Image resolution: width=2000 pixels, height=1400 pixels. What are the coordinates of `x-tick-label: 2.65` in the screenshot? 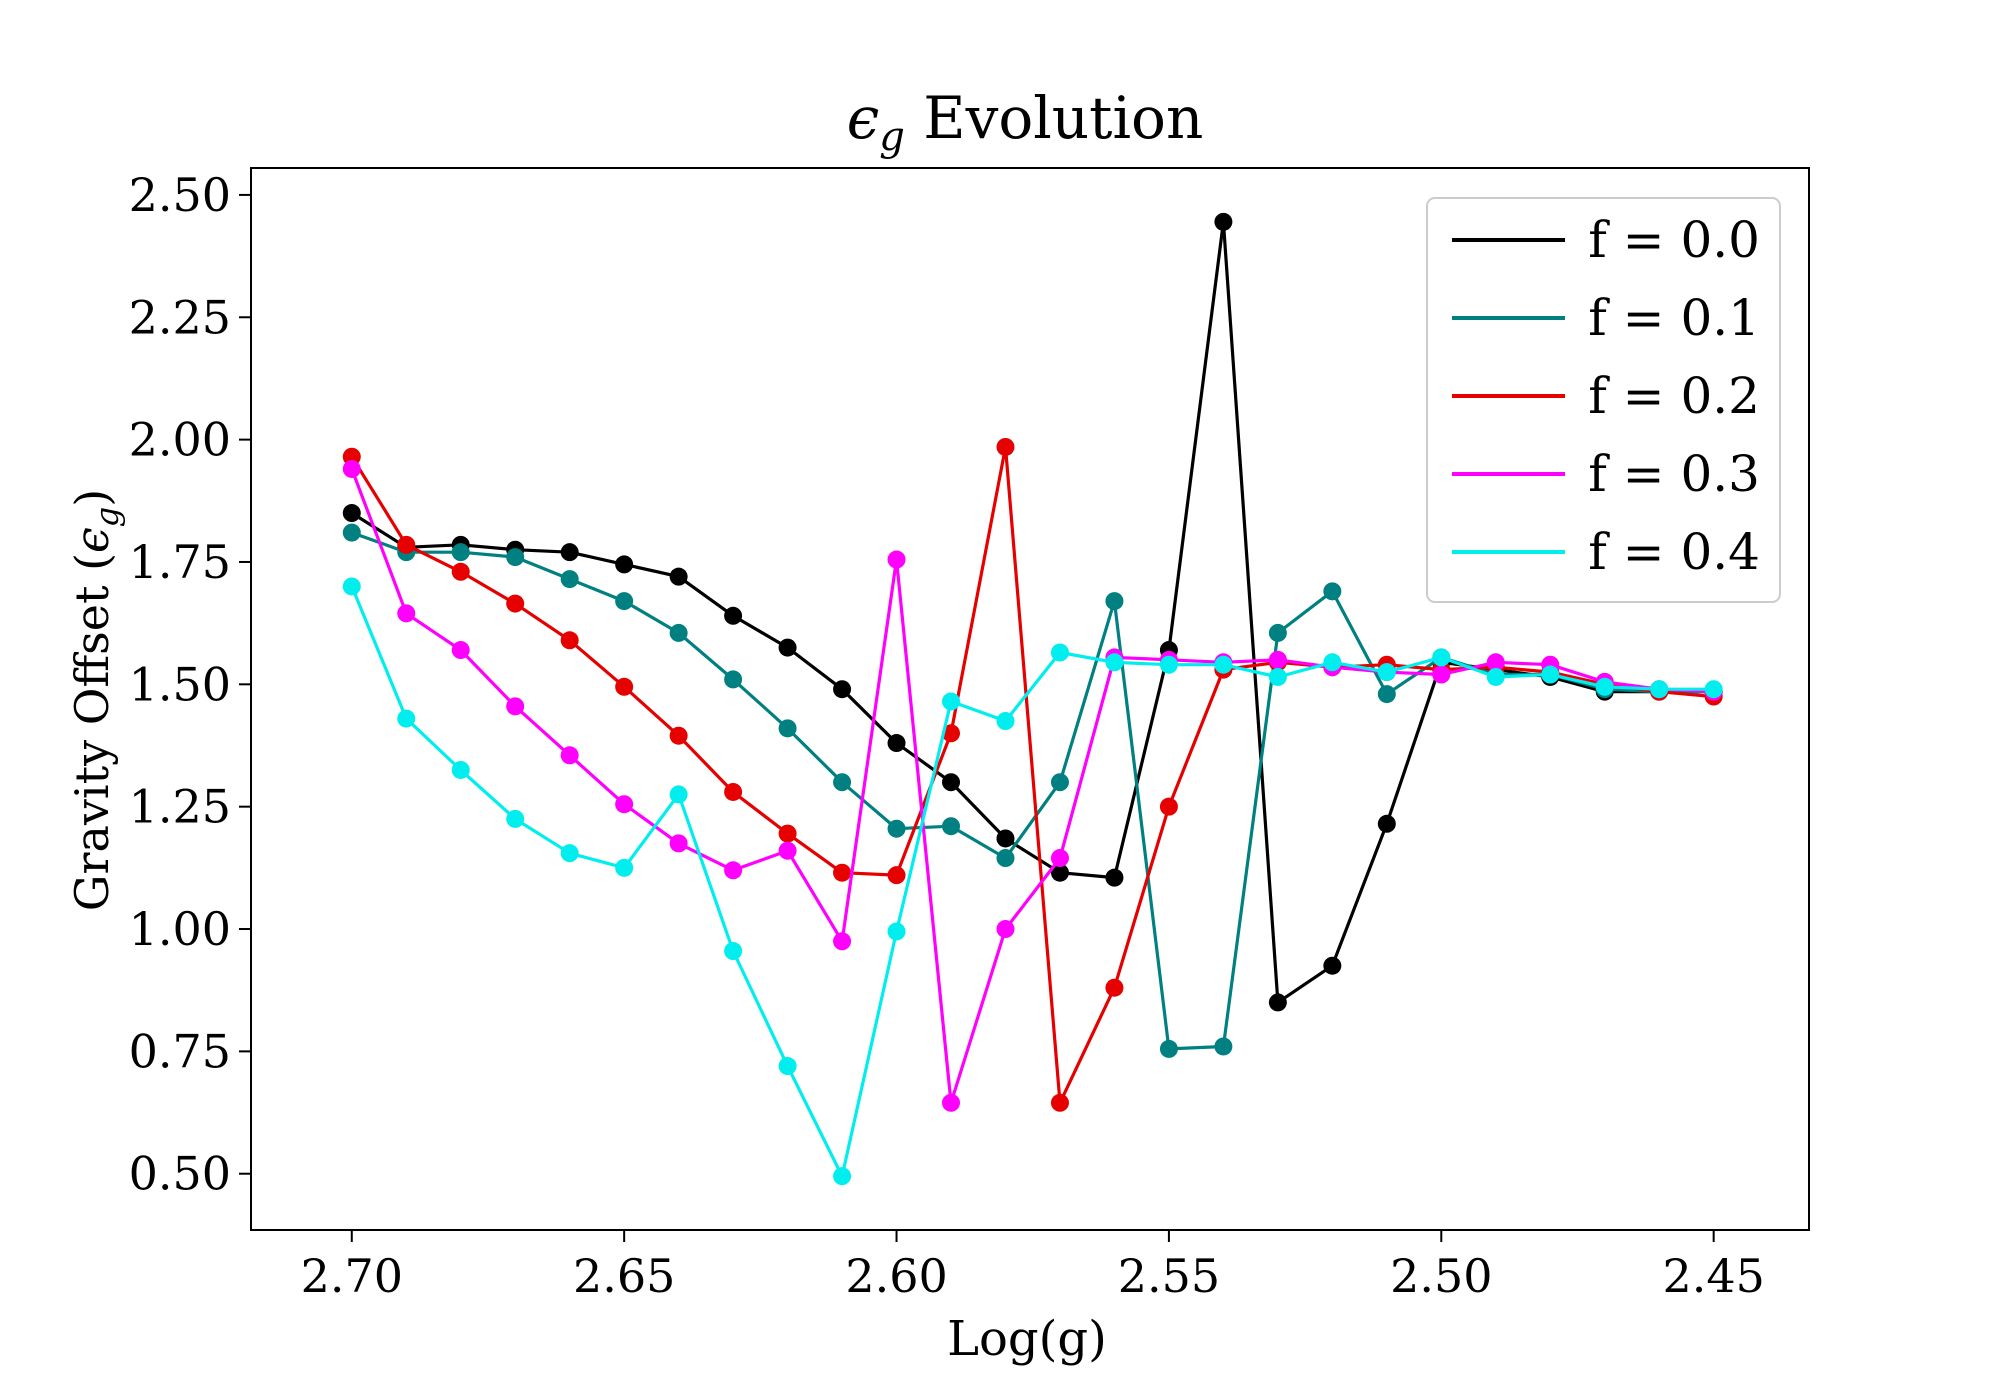 It's located at (624, 1276).